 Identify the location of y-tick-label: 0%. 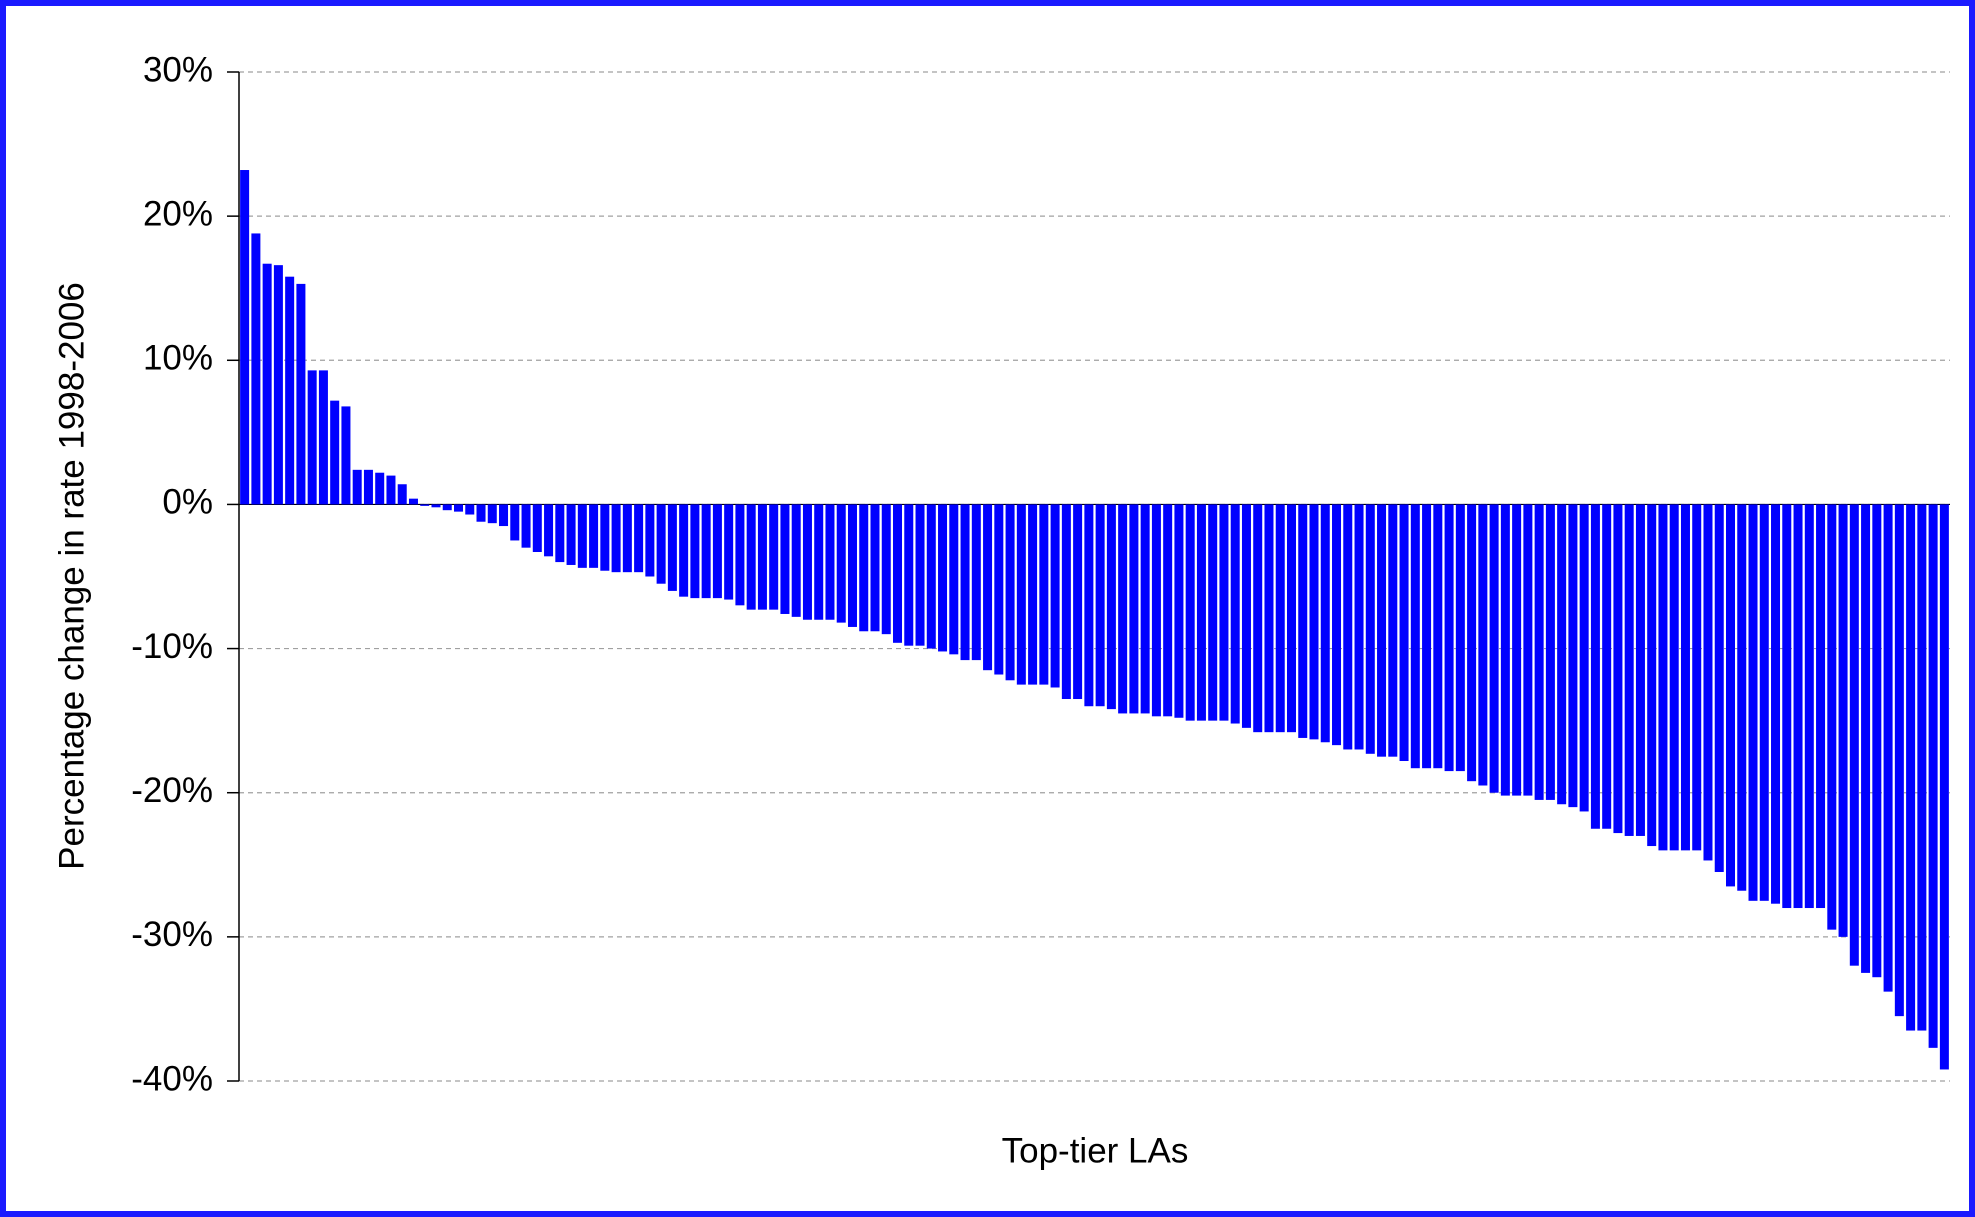
(187, 502).